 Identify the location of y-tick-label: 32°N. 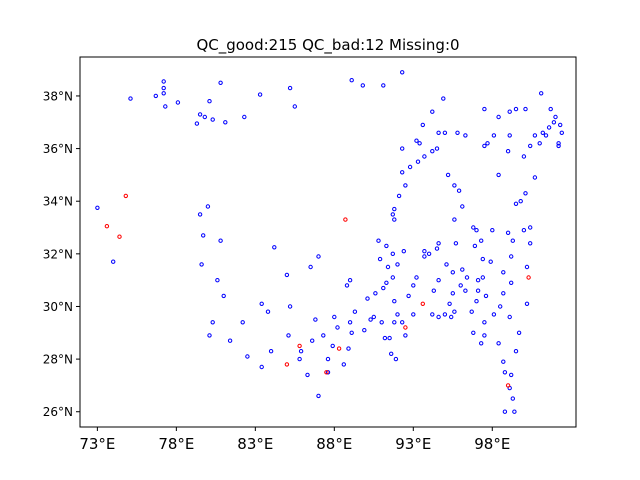
(58, 254).